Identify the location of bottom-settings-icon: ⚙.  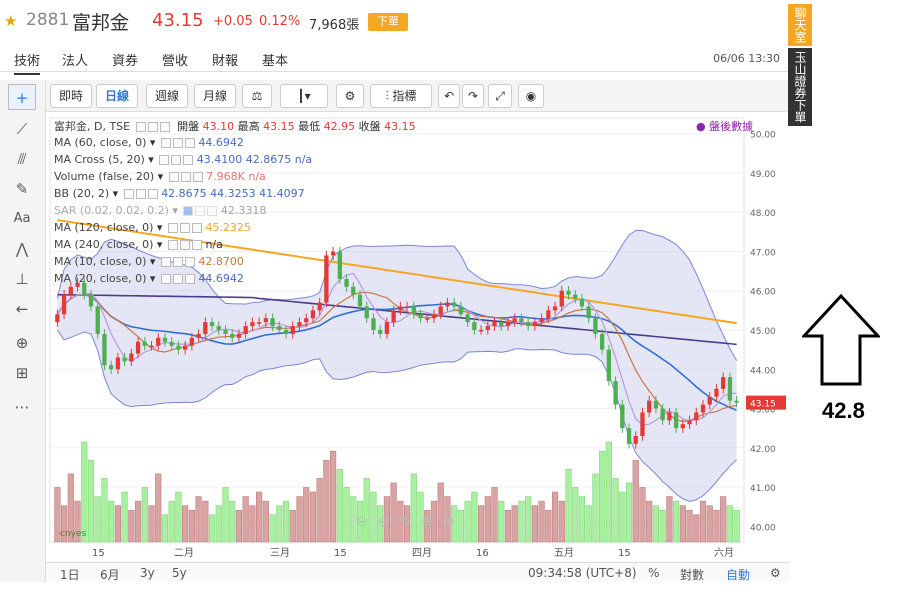
(775, 573).